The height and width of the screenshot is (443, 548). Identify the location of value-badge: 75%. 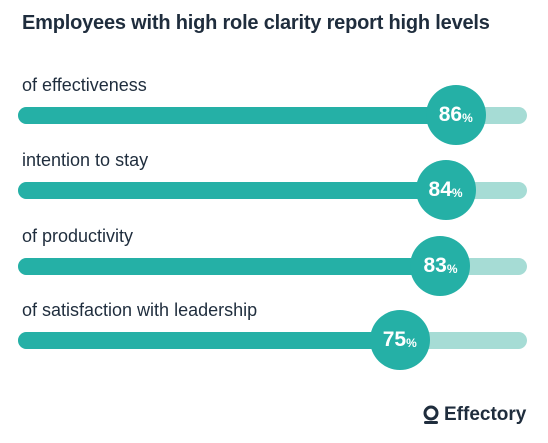
(399, 340).